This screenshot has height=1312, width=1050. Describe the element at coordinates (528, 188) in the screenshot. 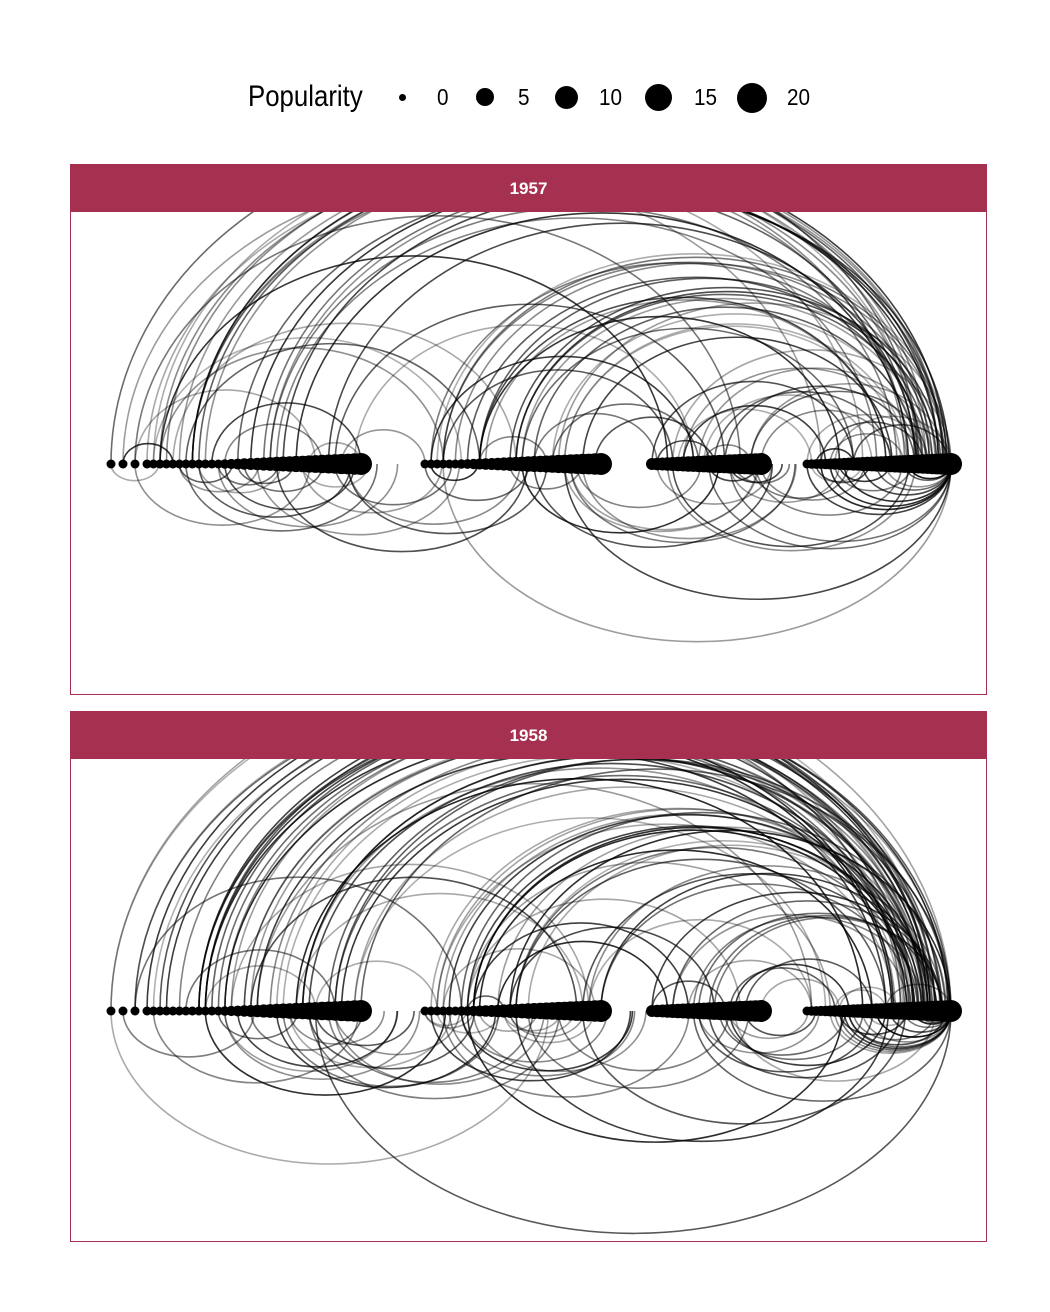

I see `panel-strip: 1957` at that location.